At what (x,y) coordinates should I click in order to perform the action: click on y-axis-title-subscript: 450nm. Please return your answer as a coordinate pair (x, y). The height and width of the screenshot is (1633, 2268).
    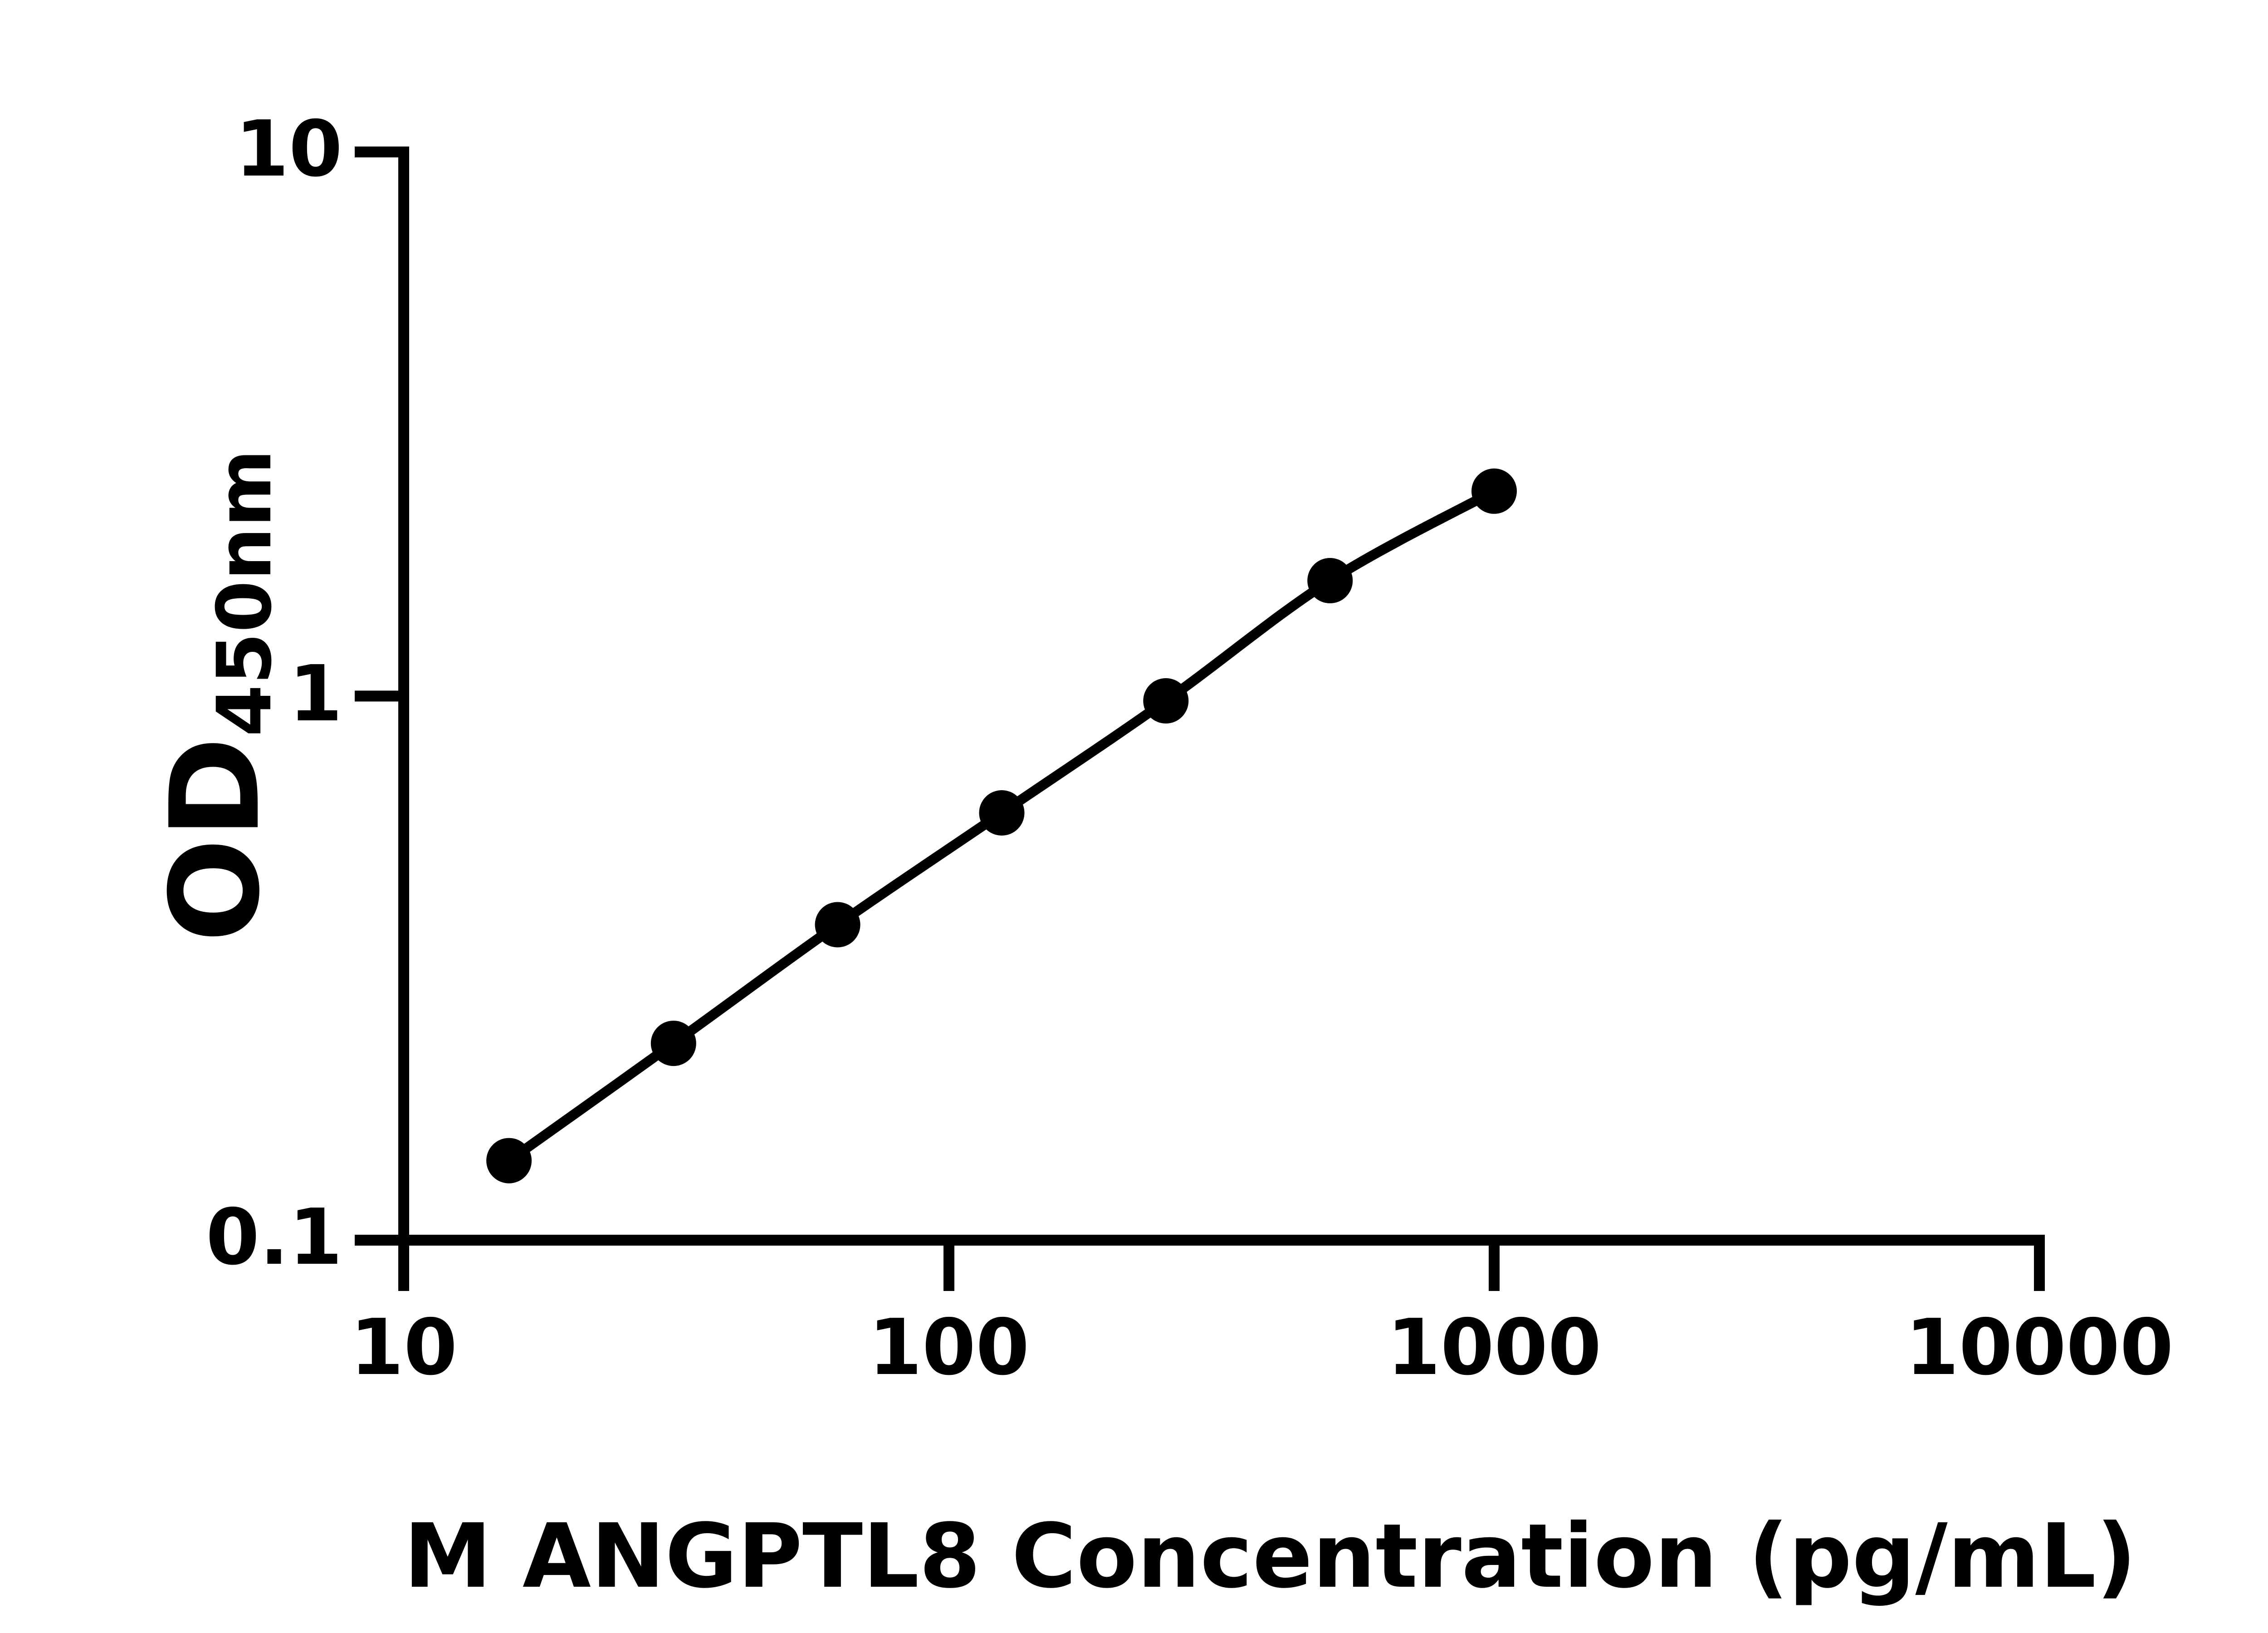
    Looking at the image, I should click on (245, 593).